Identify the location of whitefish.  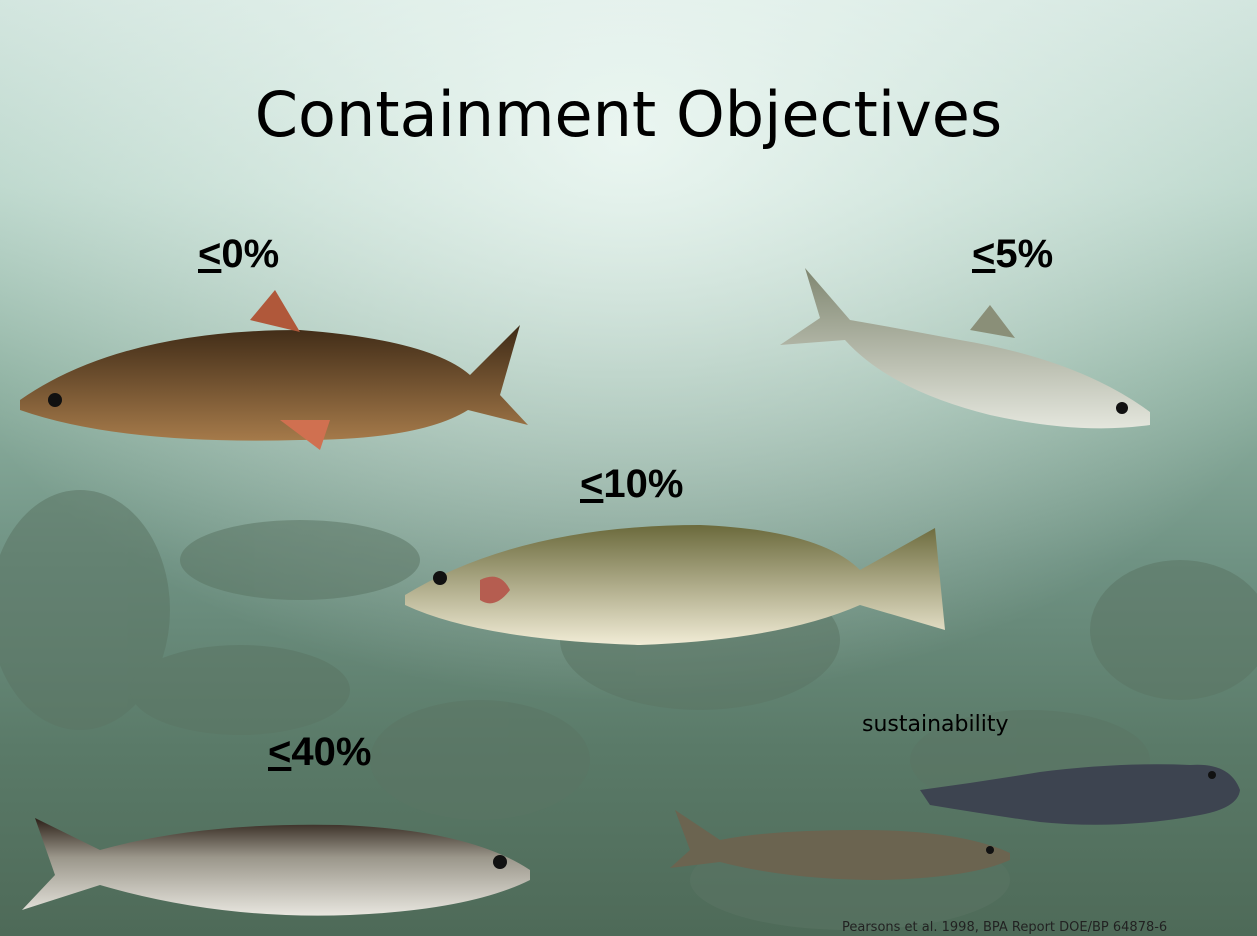
(276, 867).